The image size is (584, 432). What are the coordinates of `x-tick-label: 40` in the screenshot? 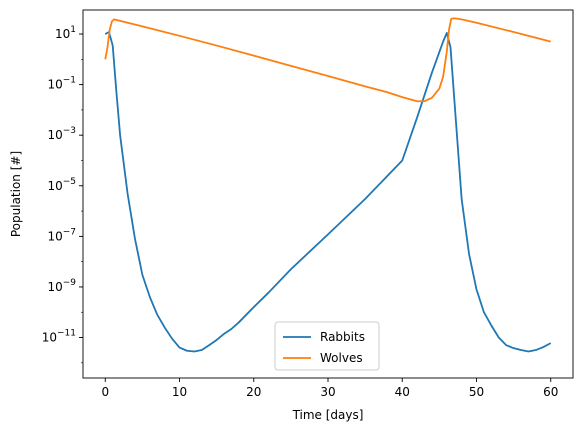 It's located at (402, 392).